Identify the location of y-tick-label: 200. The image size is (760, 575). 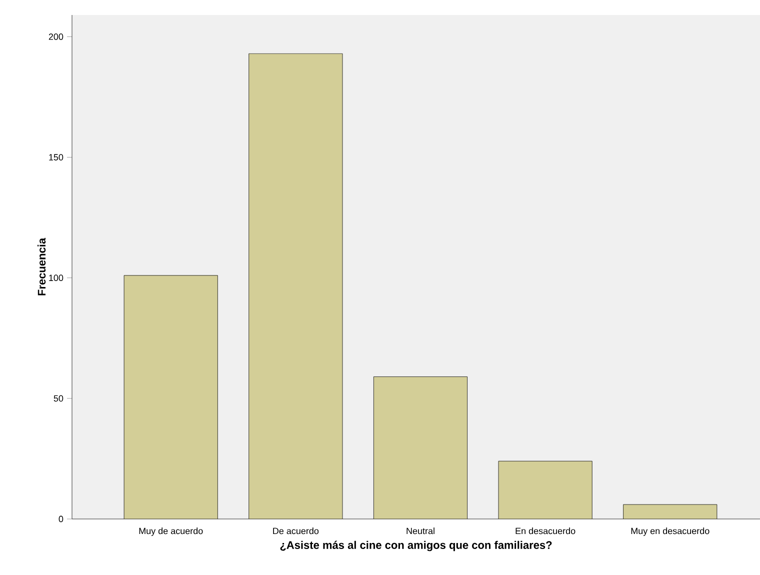
(56, 37).